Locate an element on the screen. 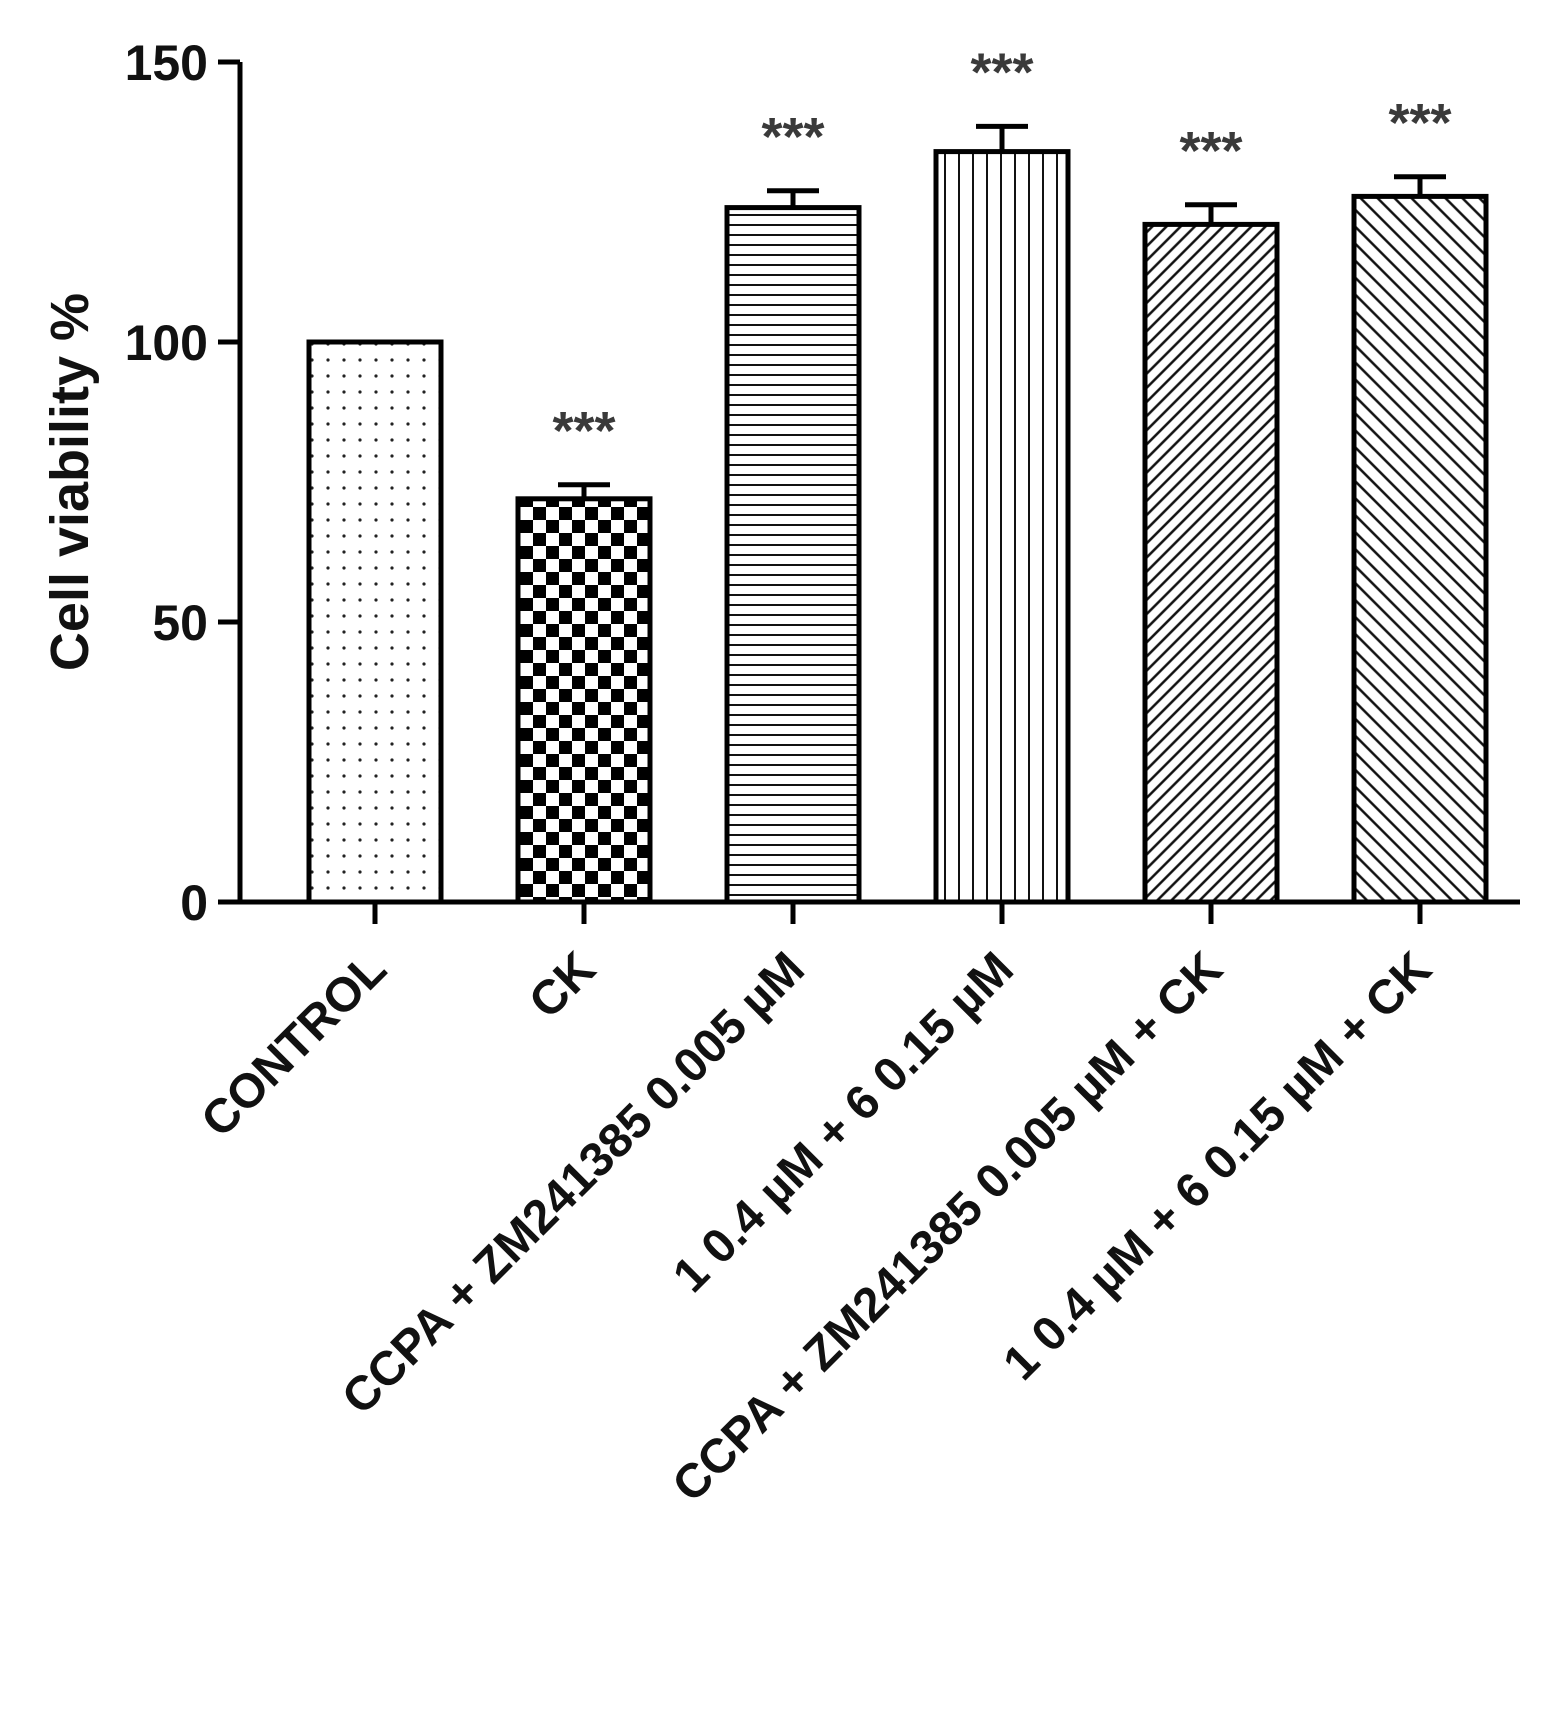  y-tick-label: 50 is located at coordinates (180, 623).